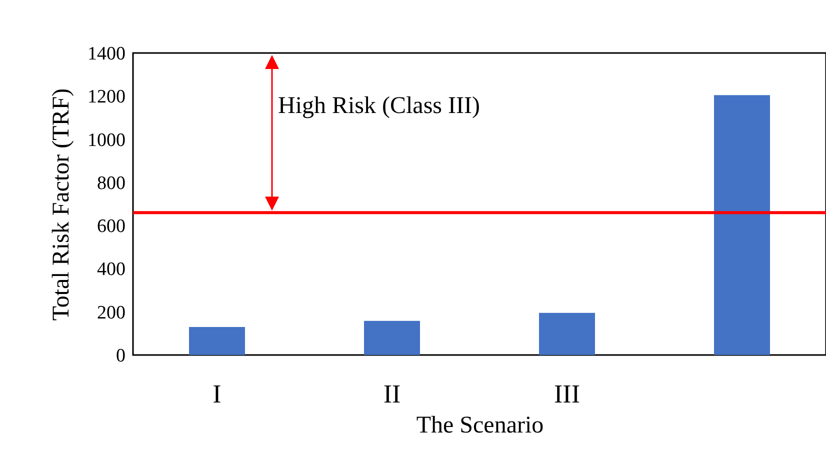 The width and height of the screenshot is (826, 451). What do you see at coordinates (379, 106) in the screenshot?
I see `annotation: High Risk (Class III)` at bounding box center [379, 106].